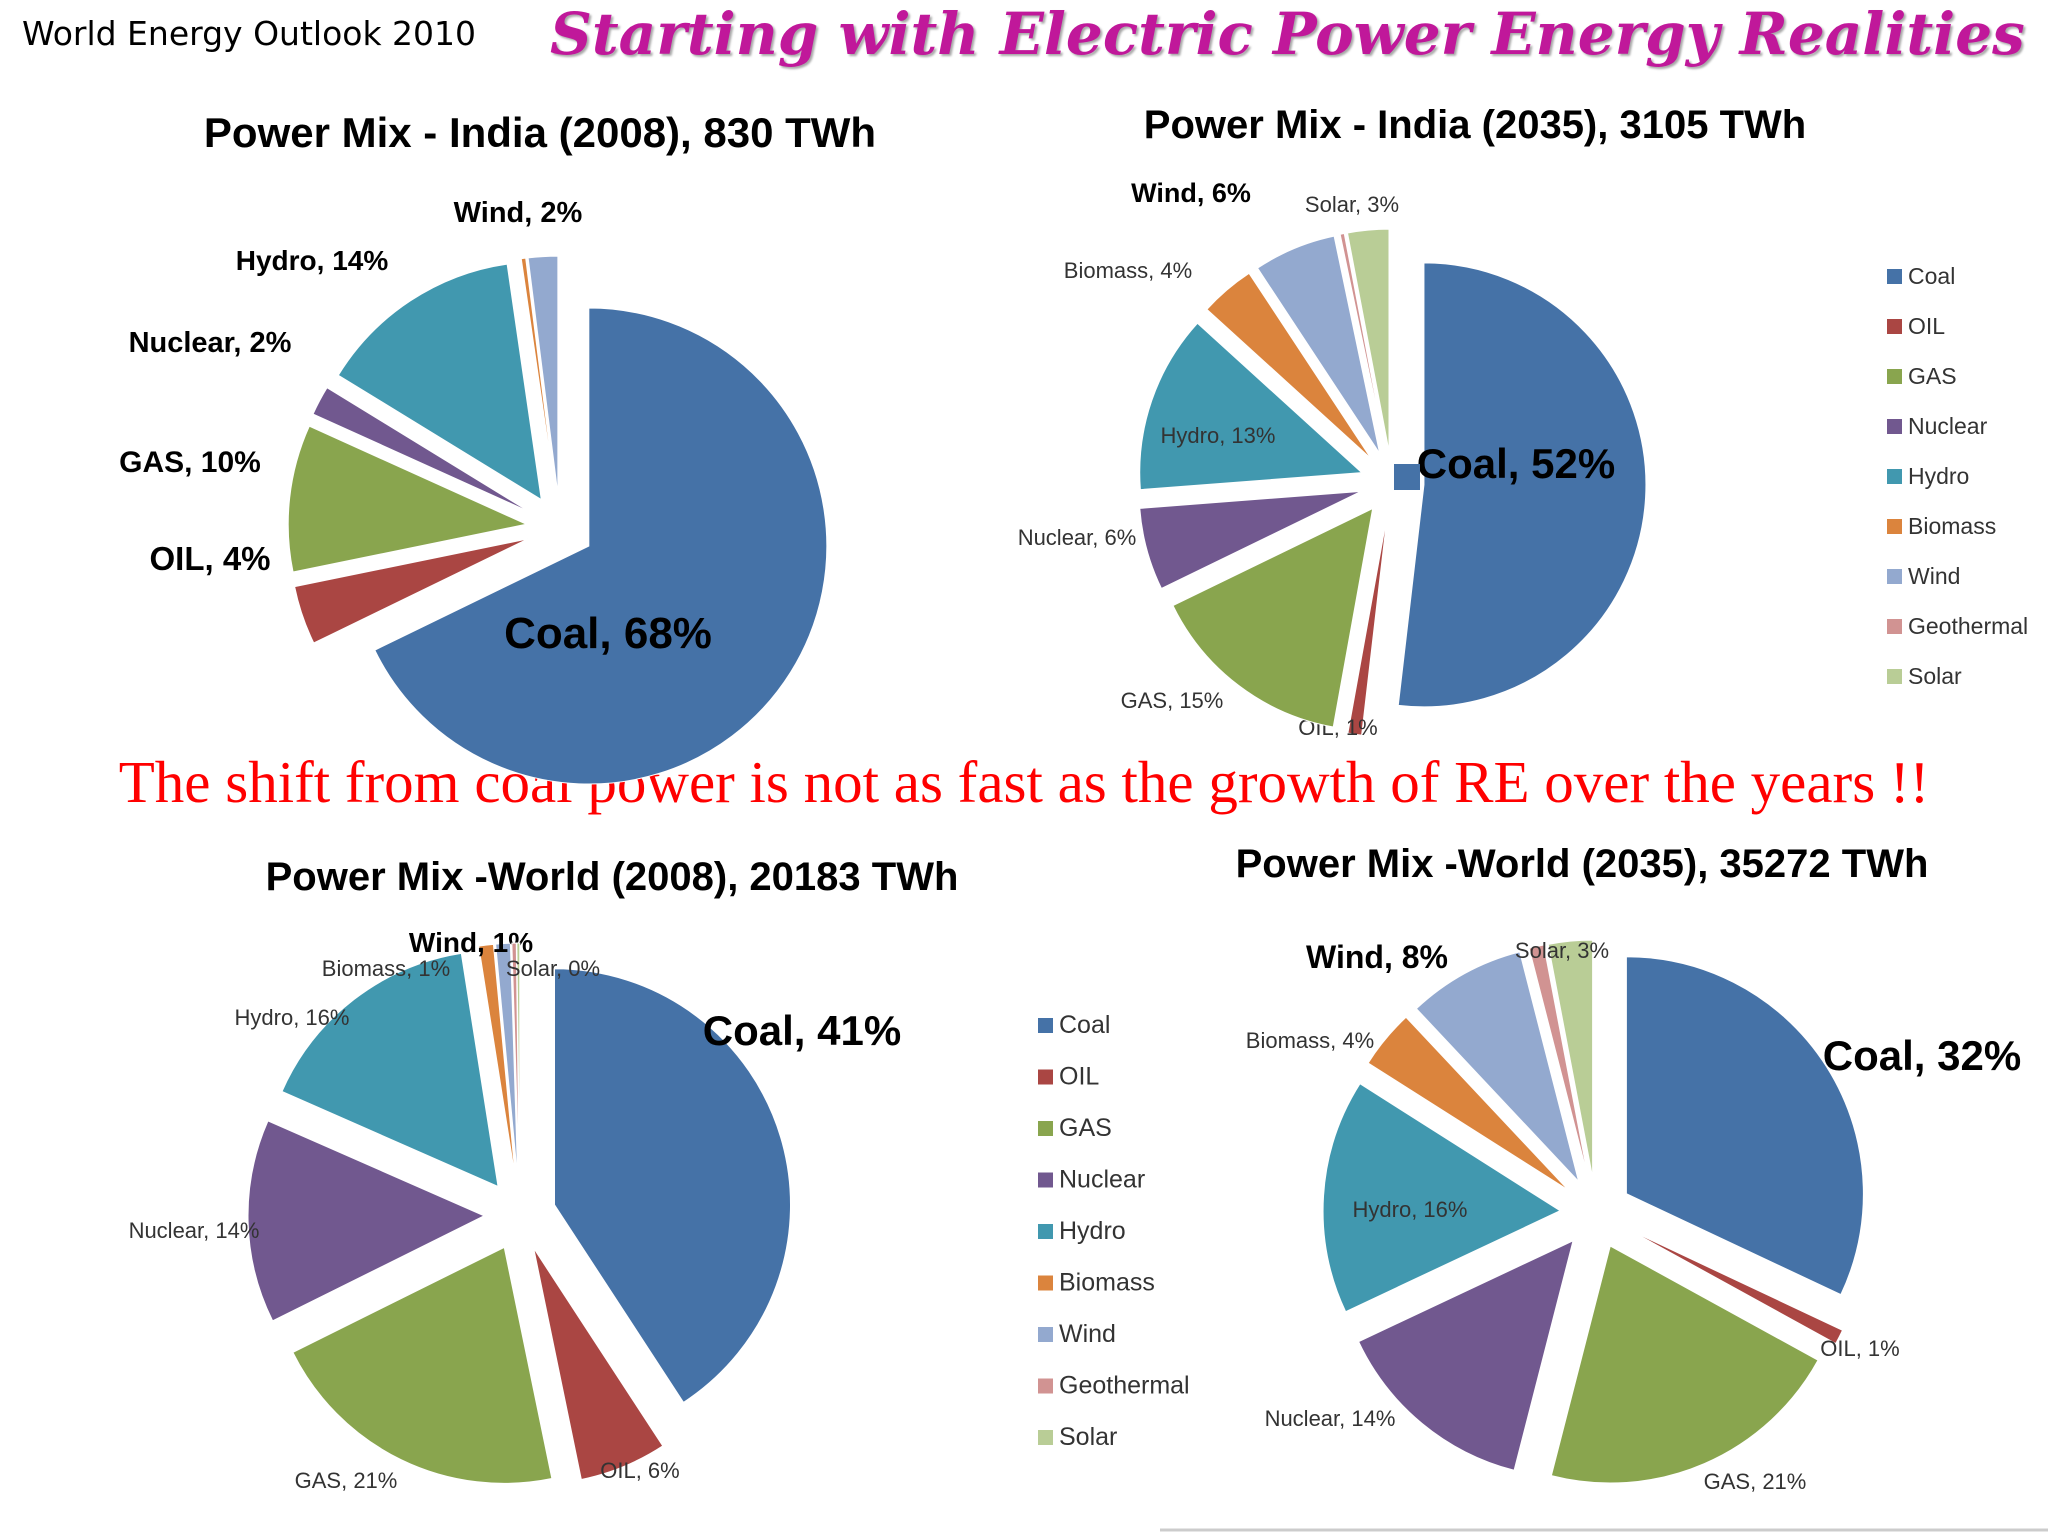 The height and width of the screenshot is (1536, 2048). I want to click on slice-label-wind: Wind, 8%, so click(1377, 957).